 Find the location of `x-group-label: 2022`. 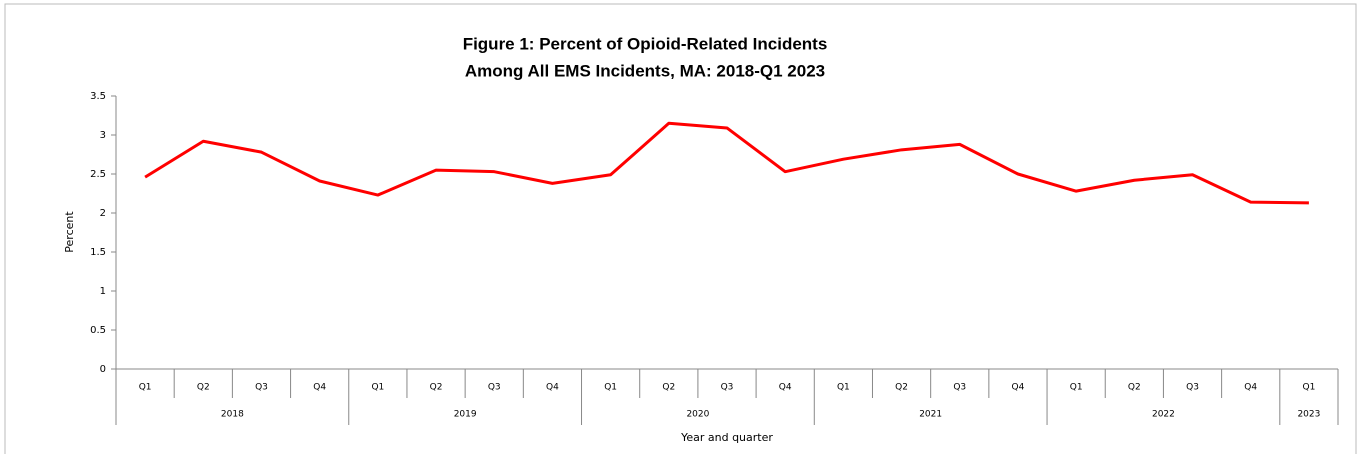

x-group-label: 2022 is located at coordinates (1163, 415).